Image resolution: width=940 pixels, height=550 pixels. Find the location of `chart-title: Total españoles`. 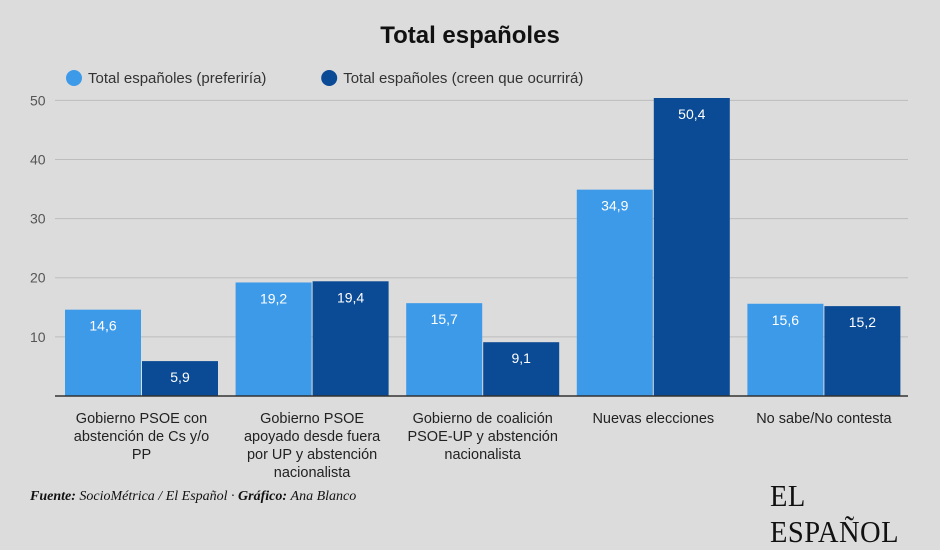

chart-title: Total españoles is located at coordinates (470, 35).